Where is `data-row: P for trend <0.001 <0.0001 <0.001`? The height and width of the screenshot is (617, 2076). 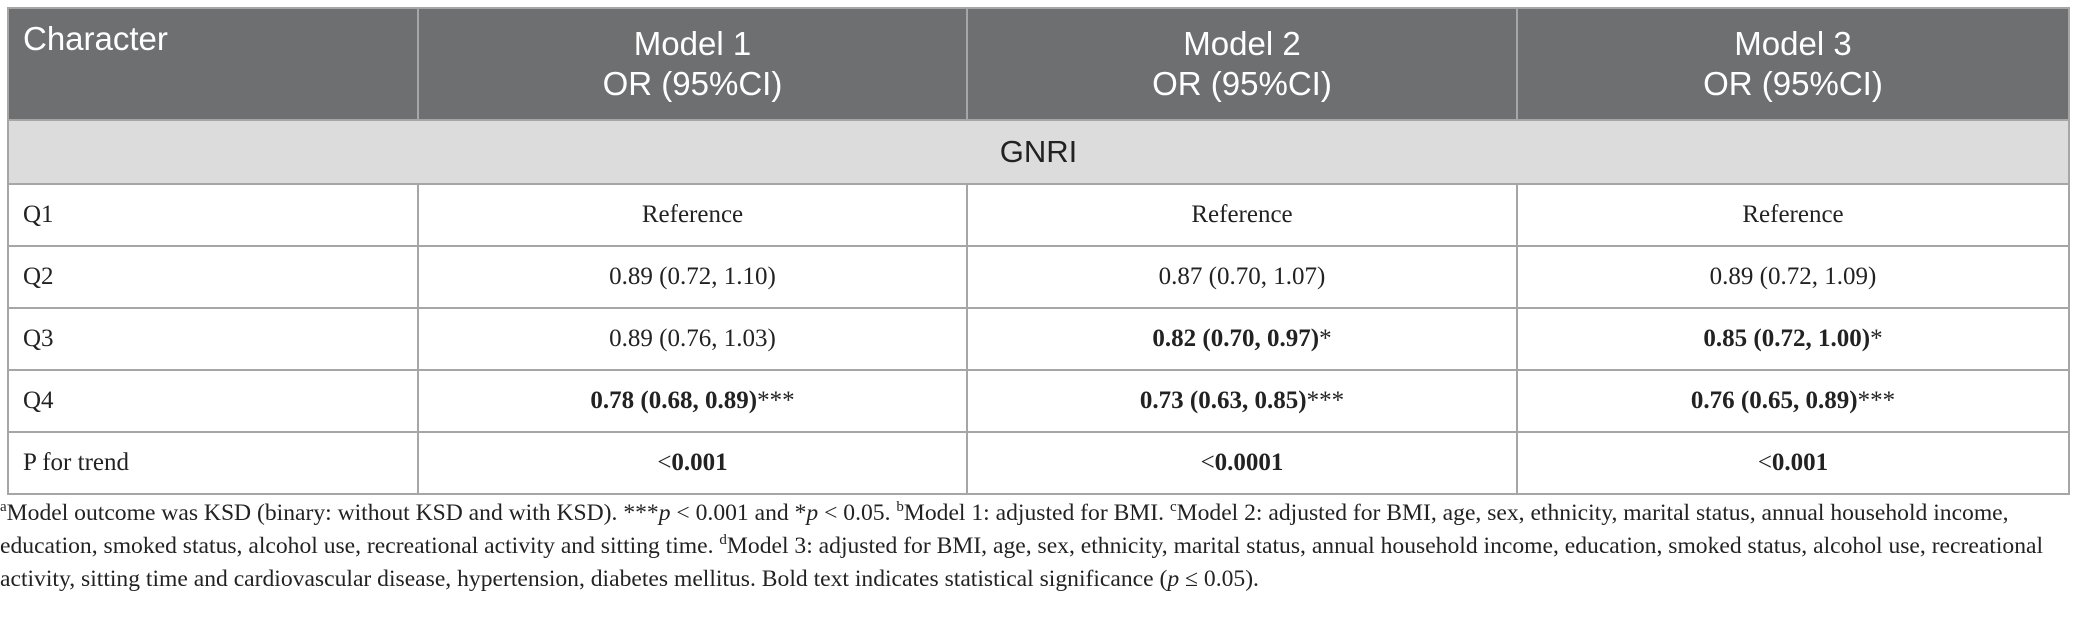 data-row: P for trend <0.001 <0.0001 <0.001 is located at coordinates (1038, 463).